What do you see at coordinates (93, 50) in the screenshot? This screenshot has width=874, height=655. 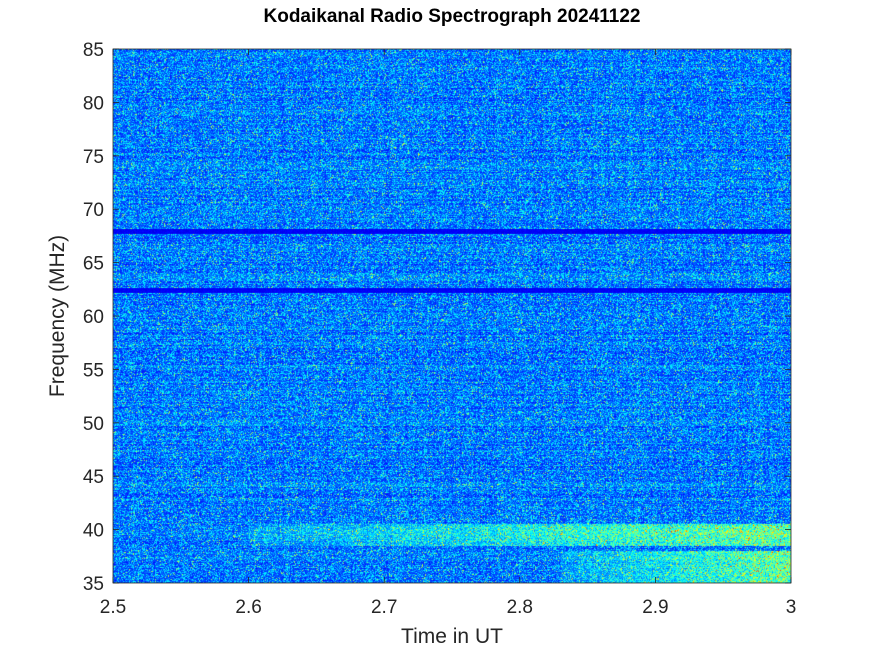 I see `y-tick-label: 85` at bounding box center [93, 50].